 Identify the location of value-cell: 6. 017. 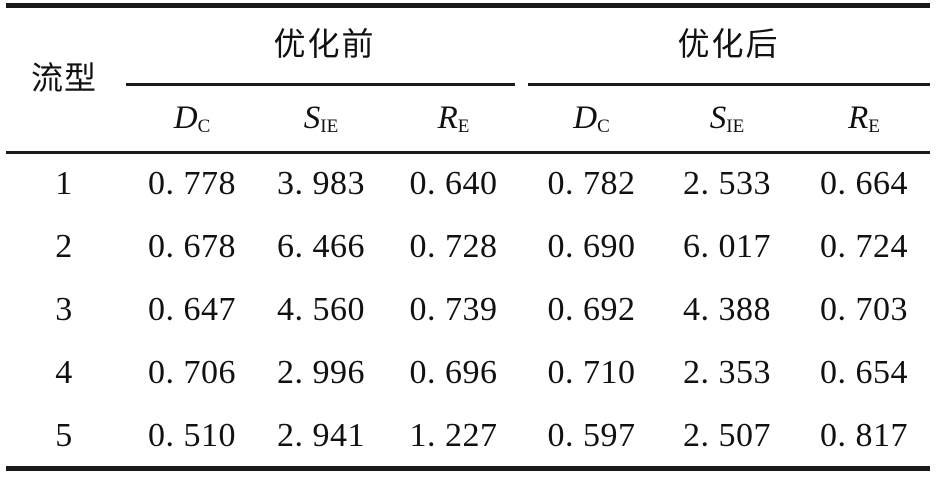
(727, 246).